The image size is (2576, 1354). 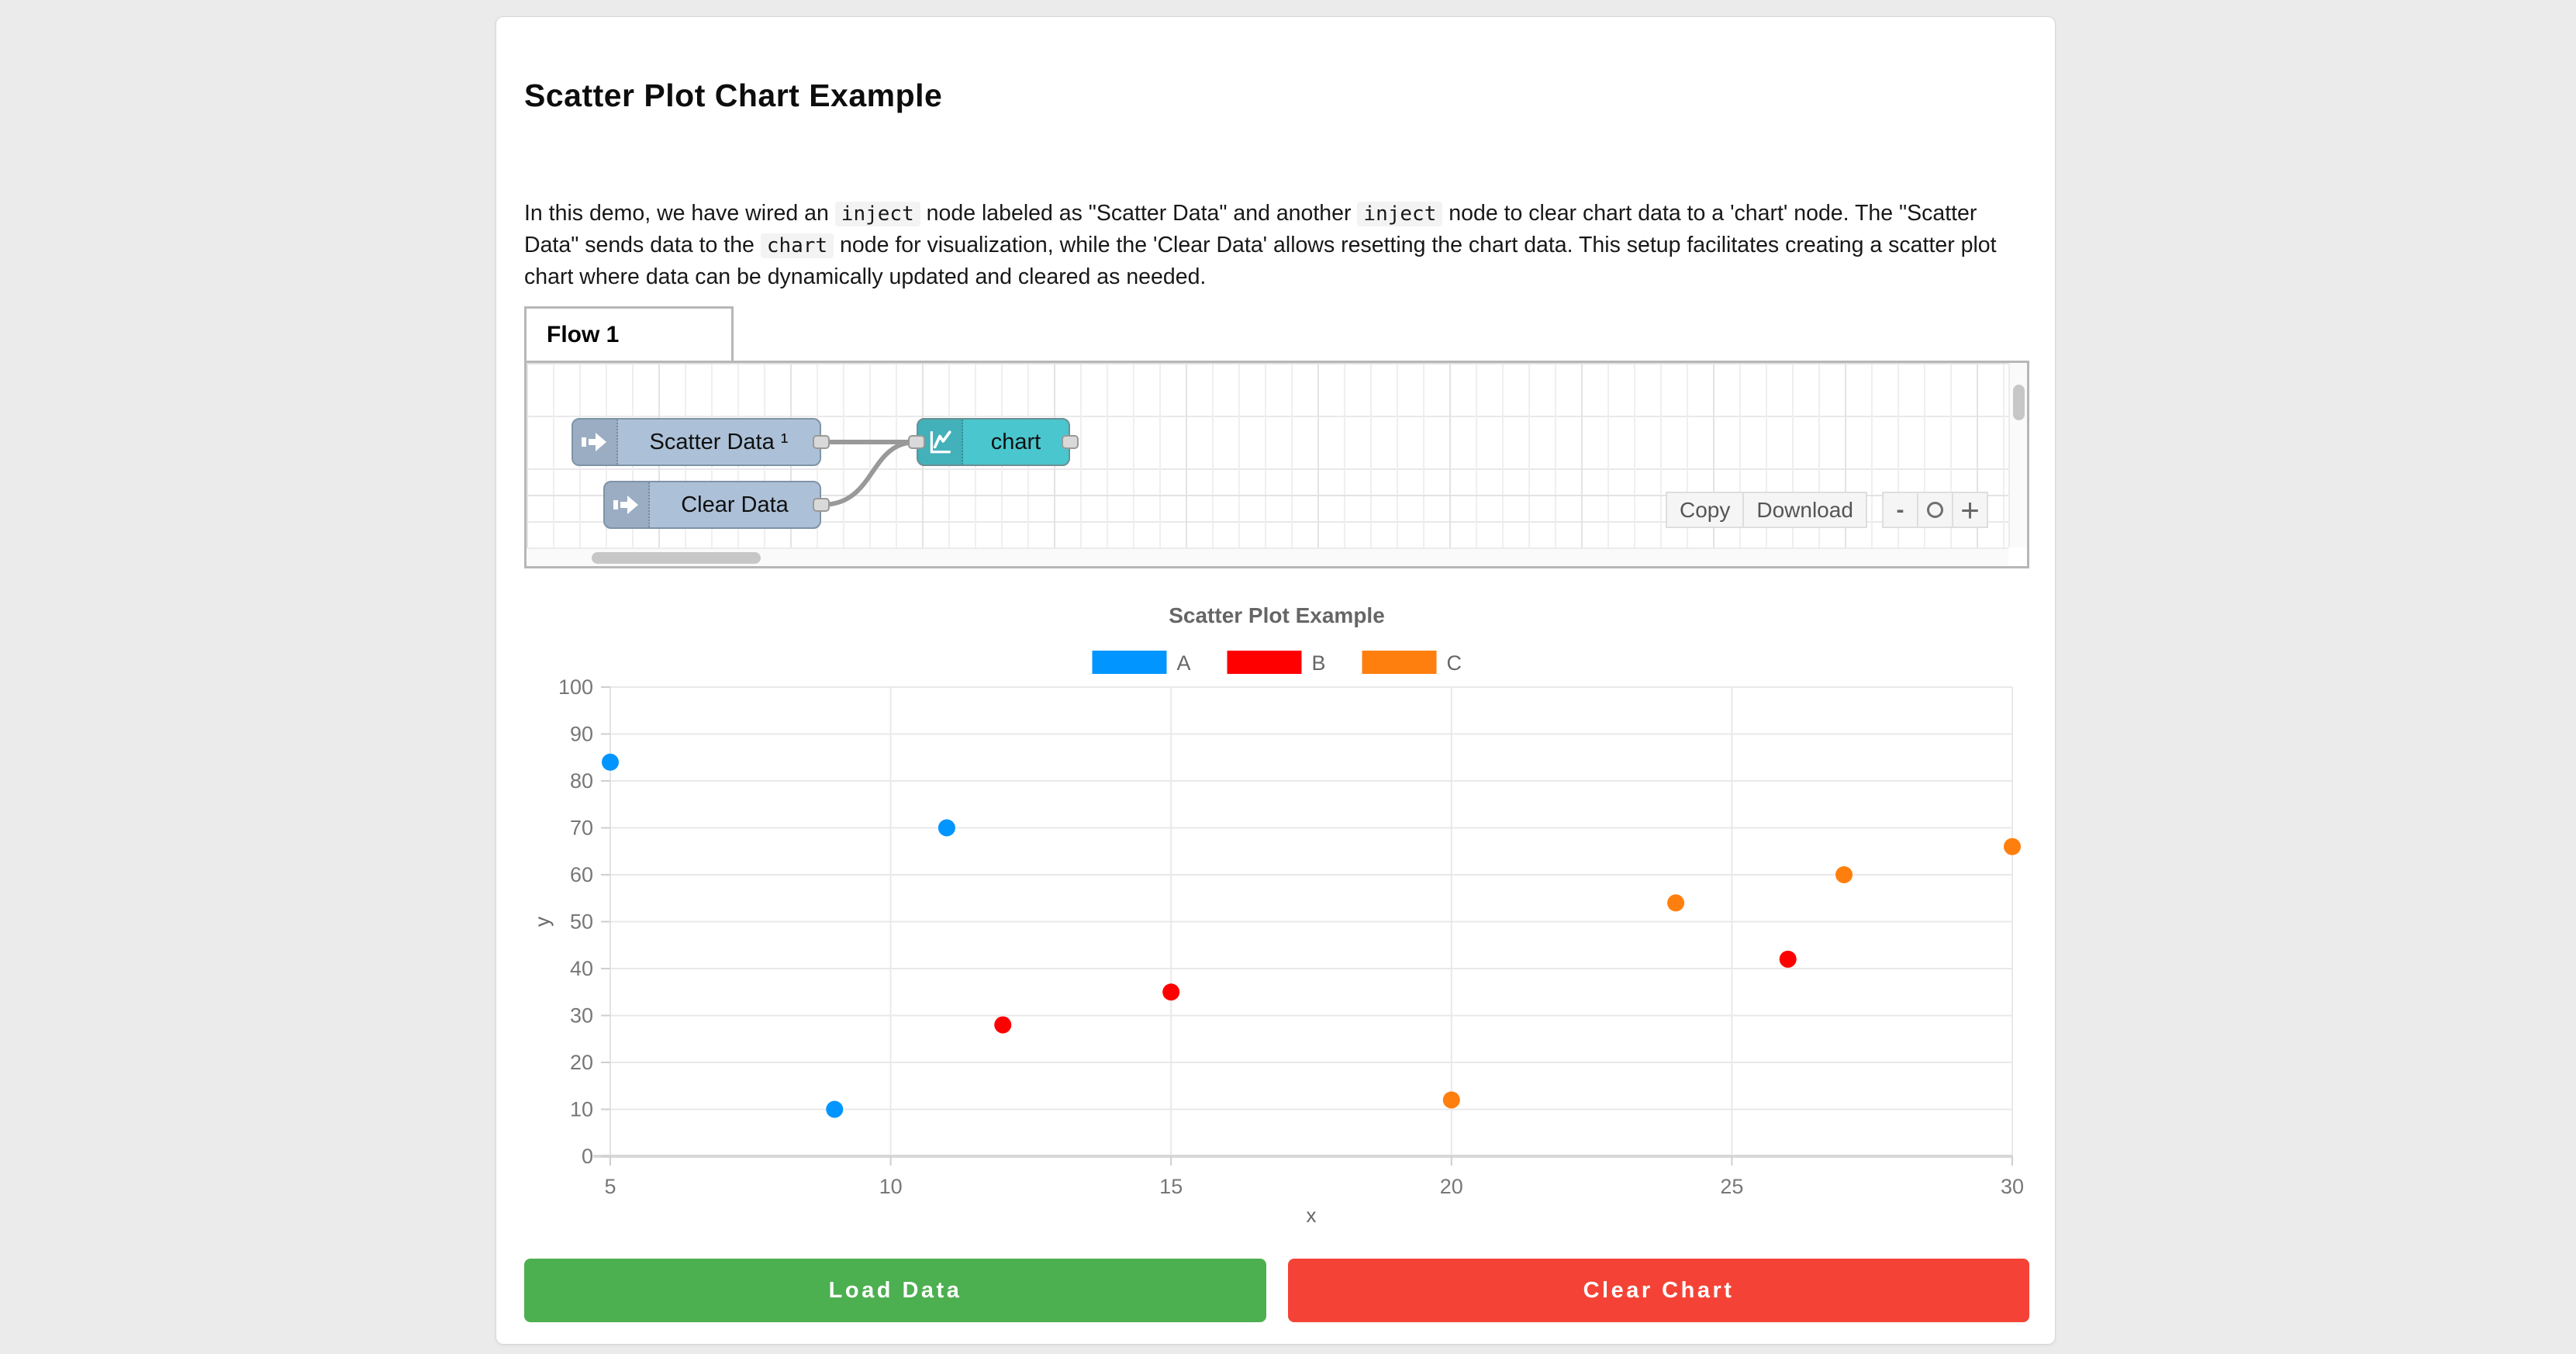 What do you see at coordinates (891, 1186) in the screenshot?
I see `x-tick-label: 10` at bounding box center [891, 1186].